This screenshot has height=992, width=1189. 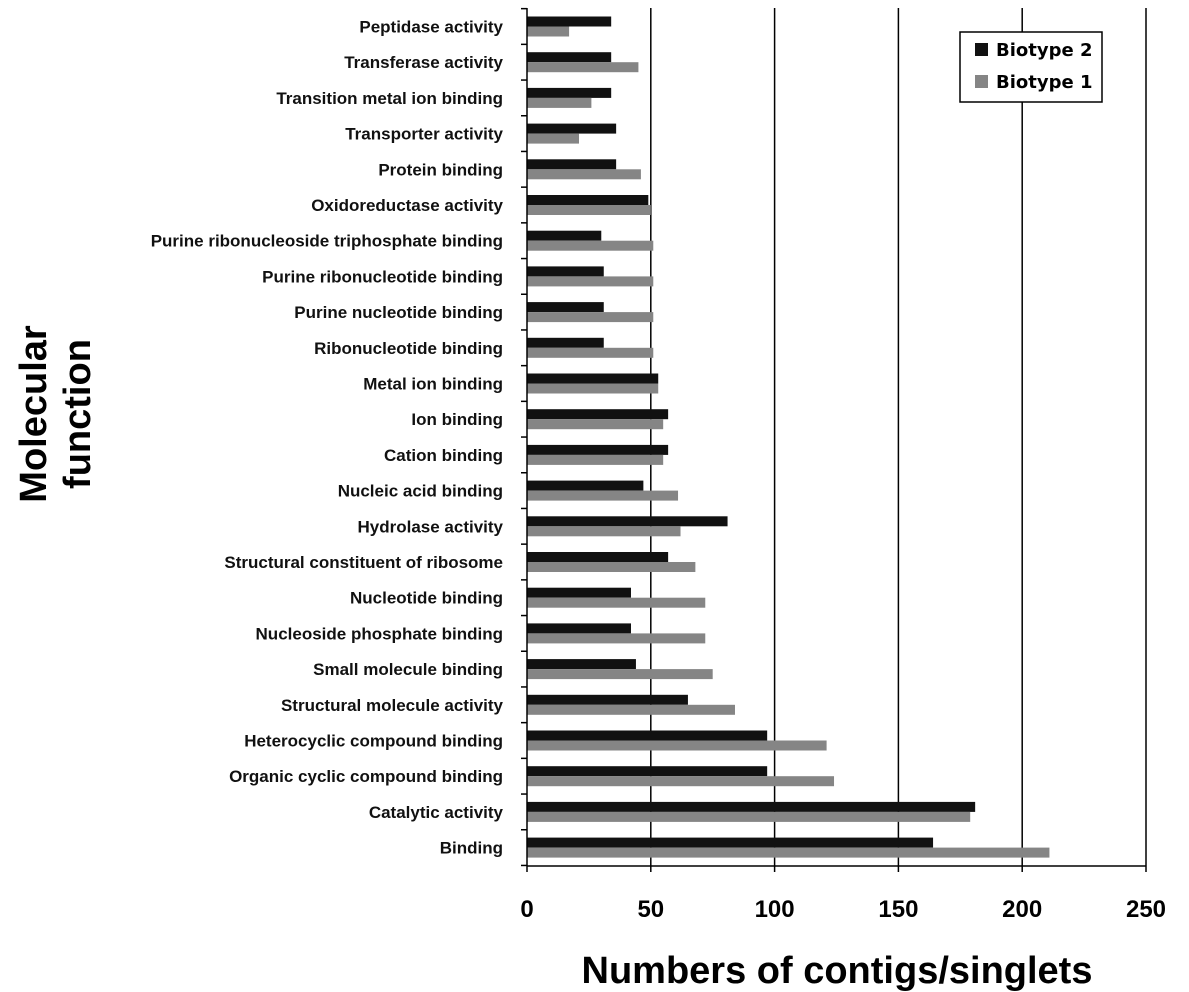 I want to click on x-tick-labels: 0 50 100 150 200 250, so click(x=843, y=909).